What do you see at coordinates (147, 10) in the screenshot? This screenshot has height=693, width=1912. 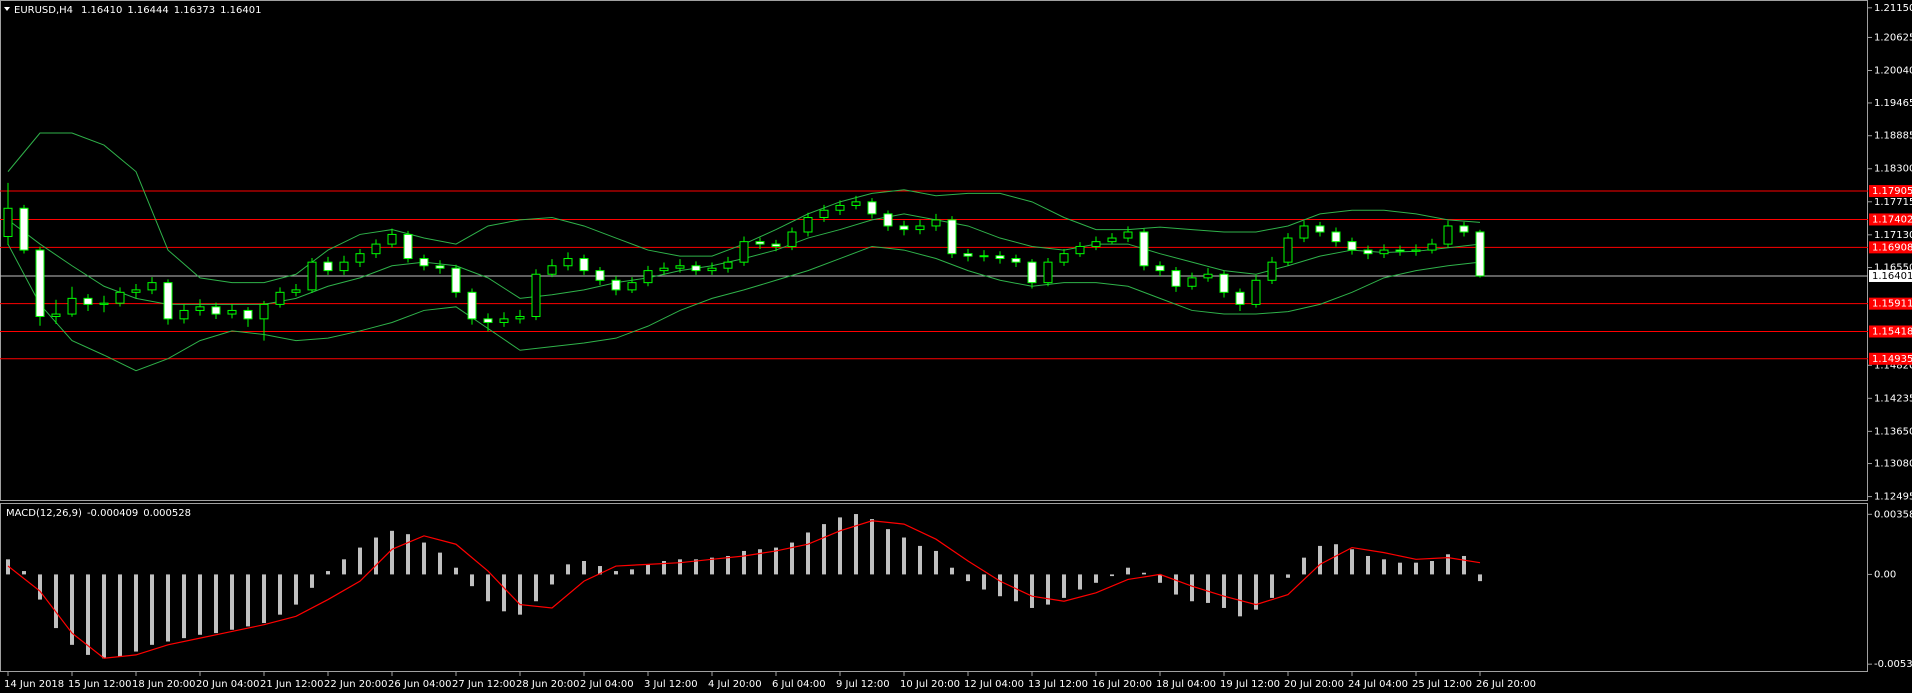 I see `high: 1.16444` at bounding box center [147, 10].